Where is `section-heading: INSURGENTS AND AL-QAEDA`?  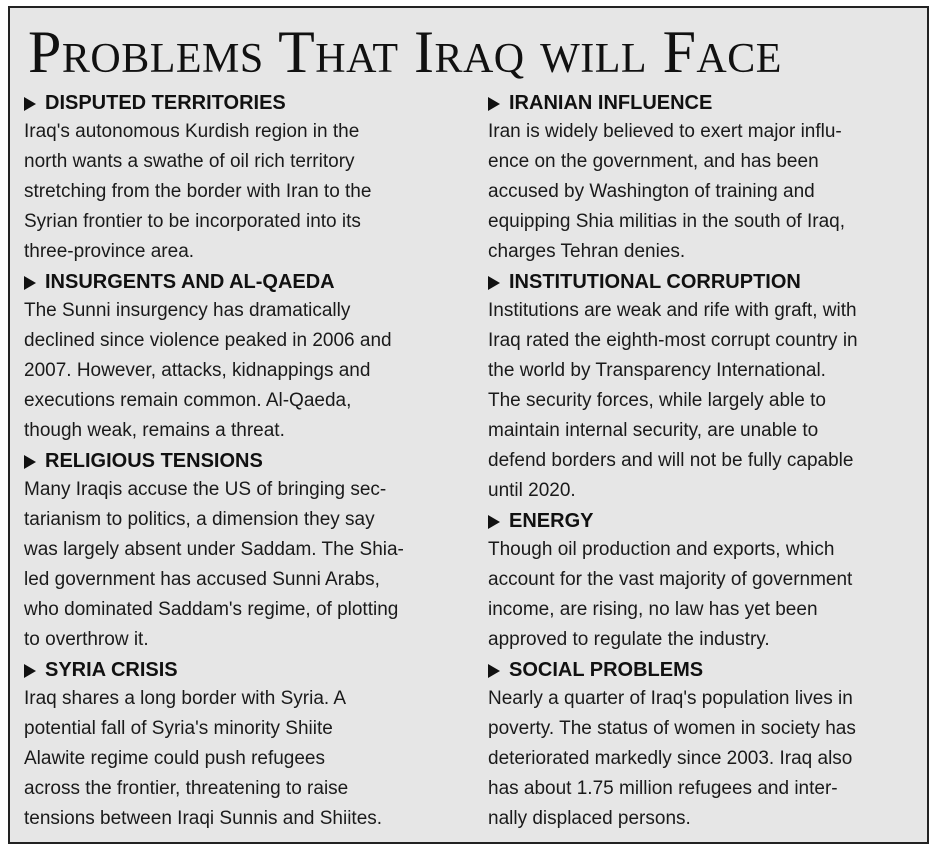 section-heading: INSURGENTS AND AL-QAEDA is located at coordinates (244, 282).